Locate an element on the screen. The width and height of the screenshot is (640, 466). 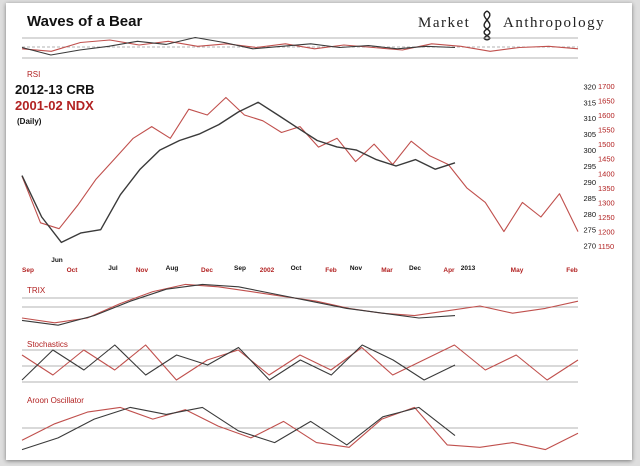
y-tick-label-crb: 295 is located at coordinates (589, 166).